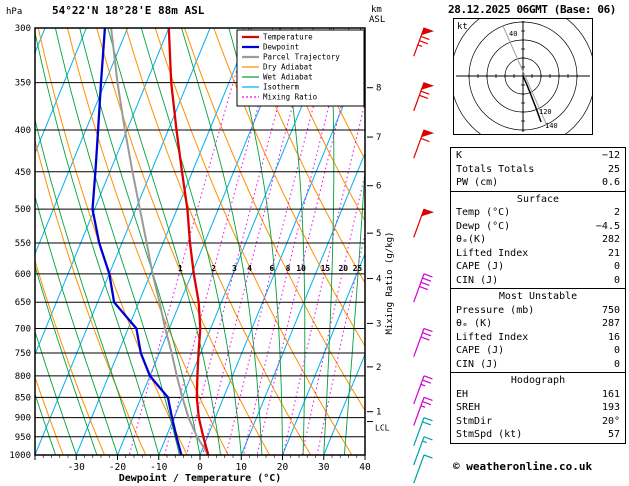 The image size is (629, 486). Describe the element at coordinates (117, 467) in the screenshot. I see `temp-tick-label: -20` at that location.